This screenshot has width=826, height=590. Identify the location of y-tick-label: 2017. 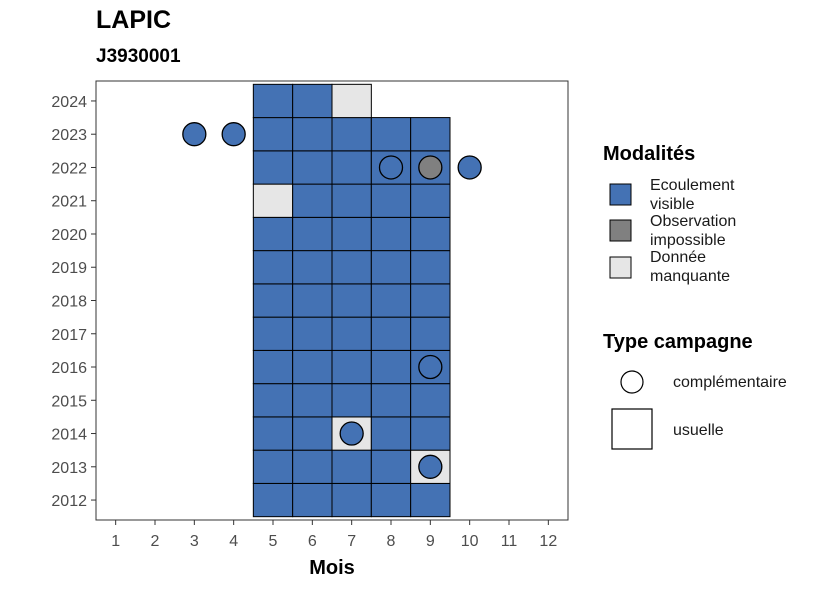
(69, 335).